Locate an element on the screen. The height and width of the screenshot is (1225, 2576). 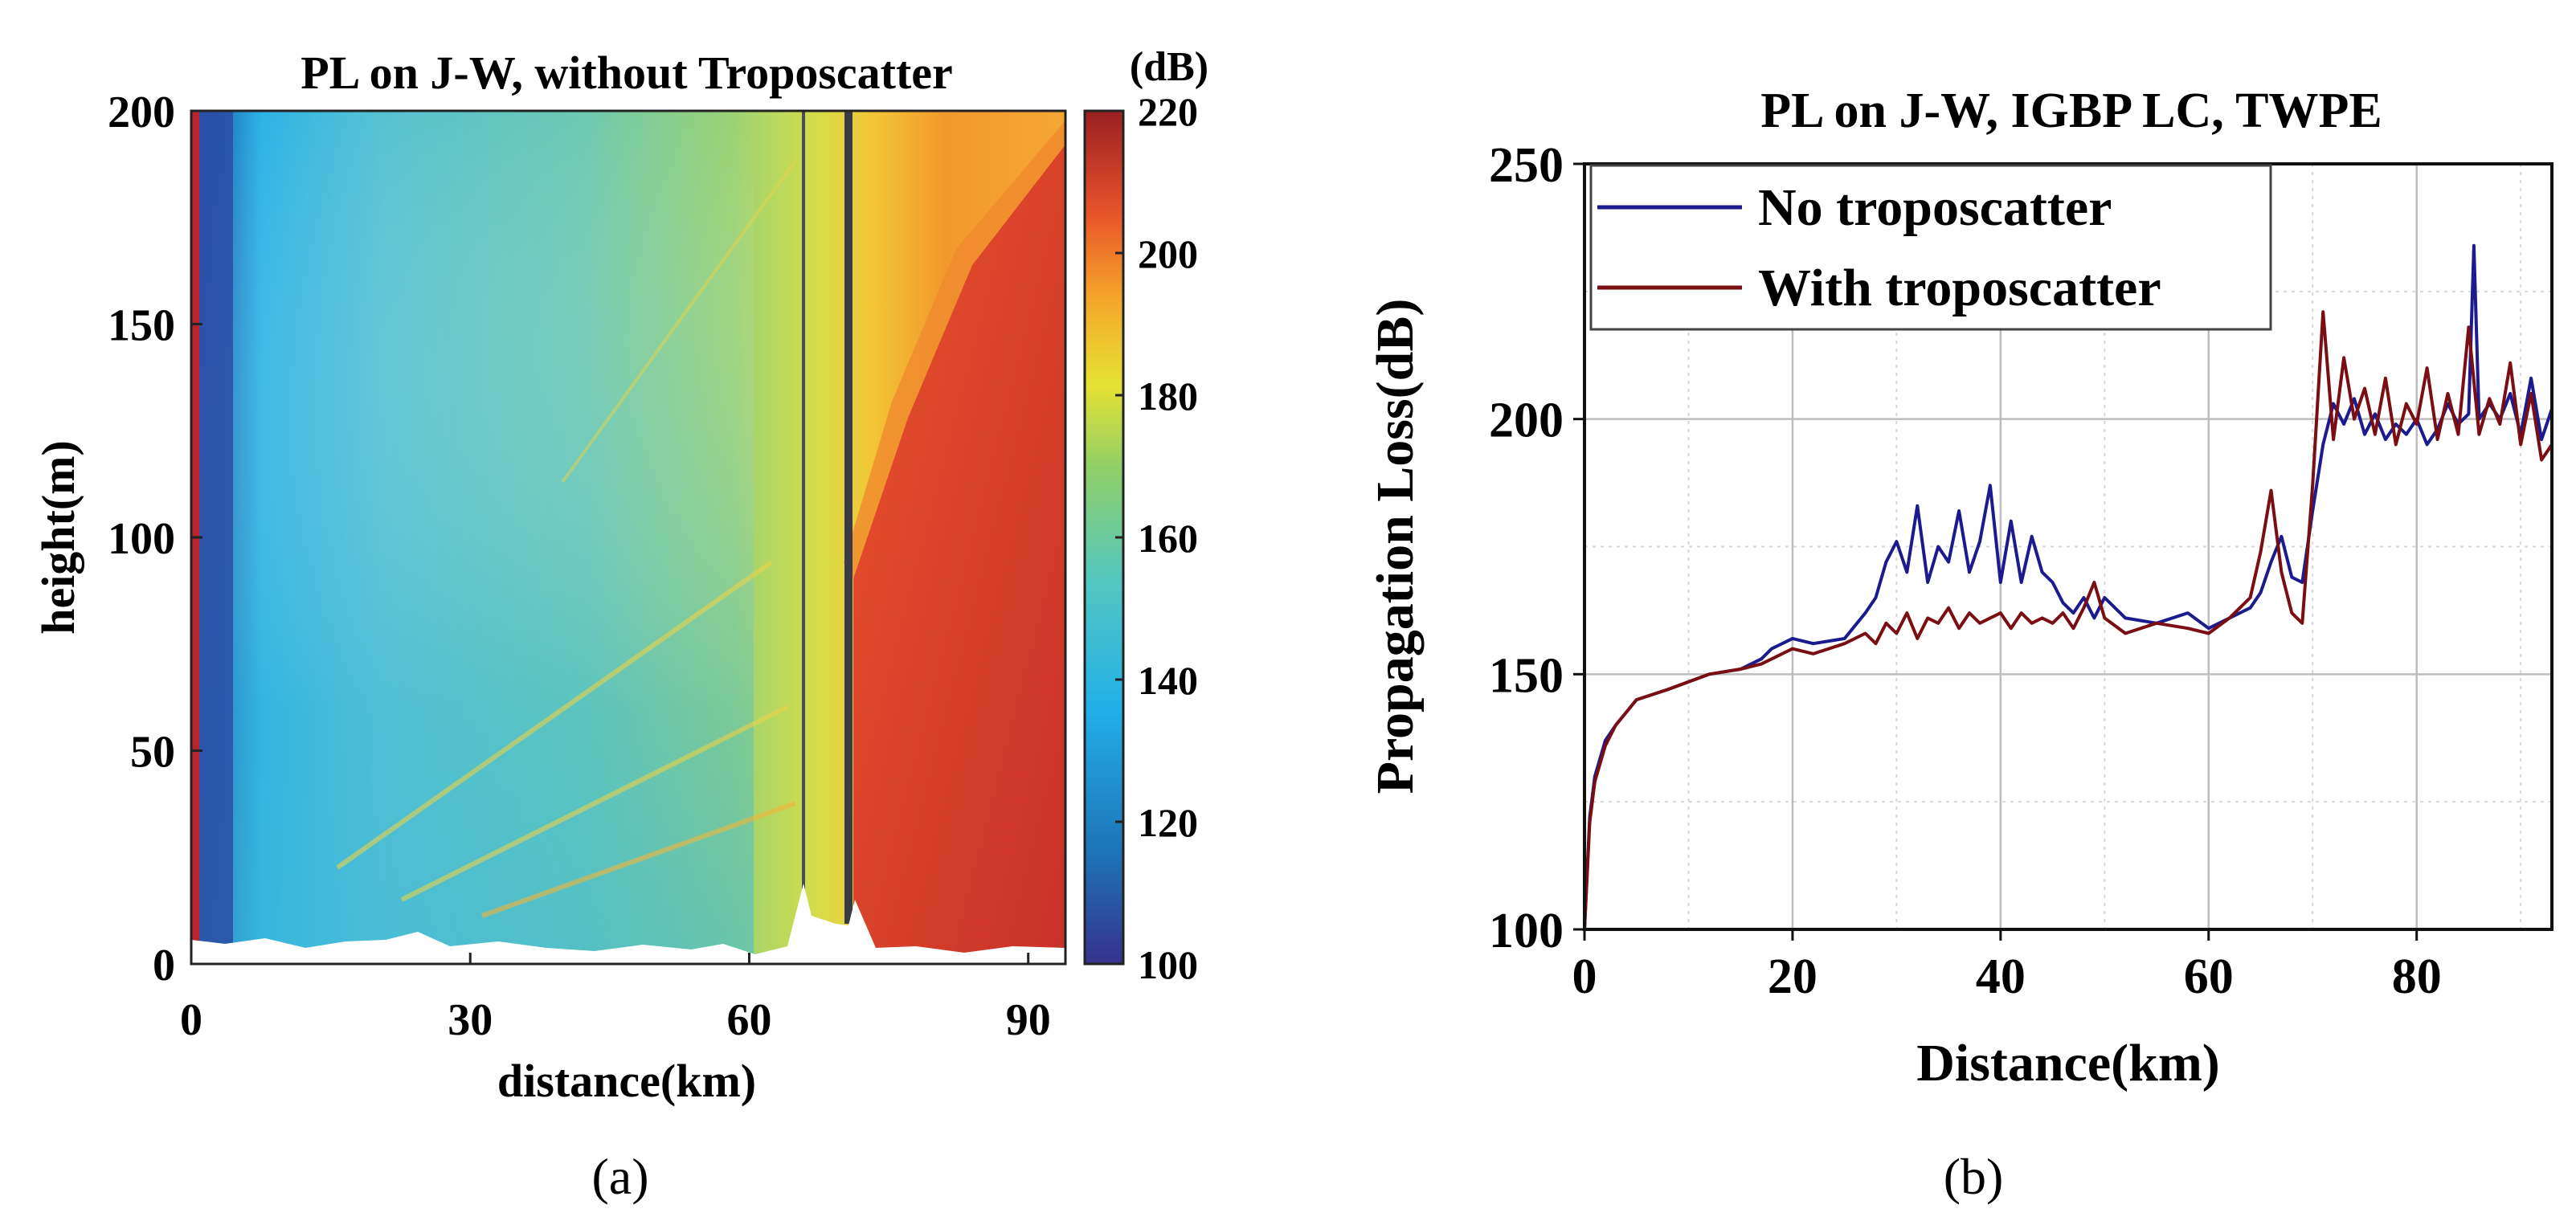
heatmap-near-field is located at coordinates (216, 538).